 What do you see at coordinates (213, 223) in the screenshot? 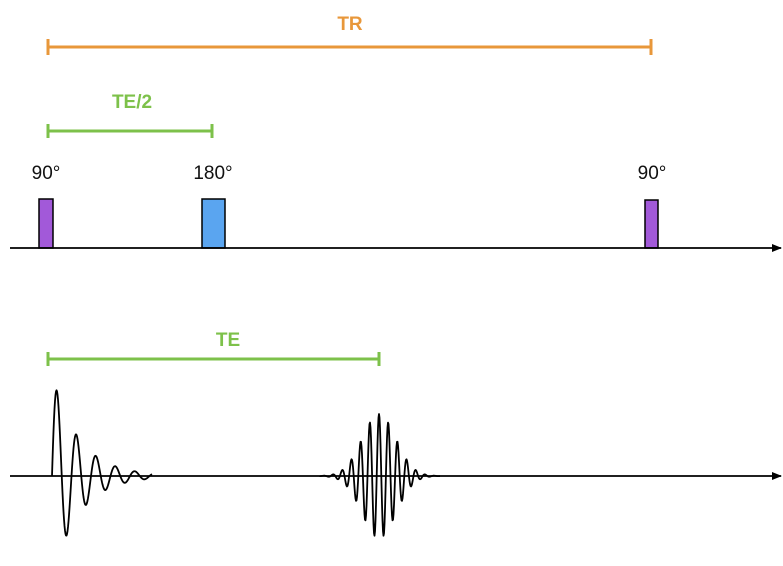
I see `refocusing-pulse` at bounding box center [213, 223].